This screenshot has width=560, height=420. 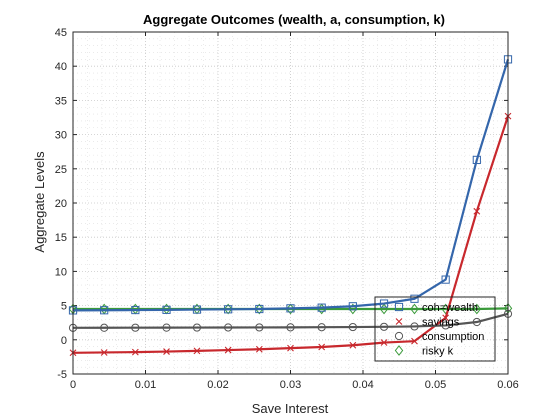 I want to click on legend-item: consumption, so click(x=439, y=337).